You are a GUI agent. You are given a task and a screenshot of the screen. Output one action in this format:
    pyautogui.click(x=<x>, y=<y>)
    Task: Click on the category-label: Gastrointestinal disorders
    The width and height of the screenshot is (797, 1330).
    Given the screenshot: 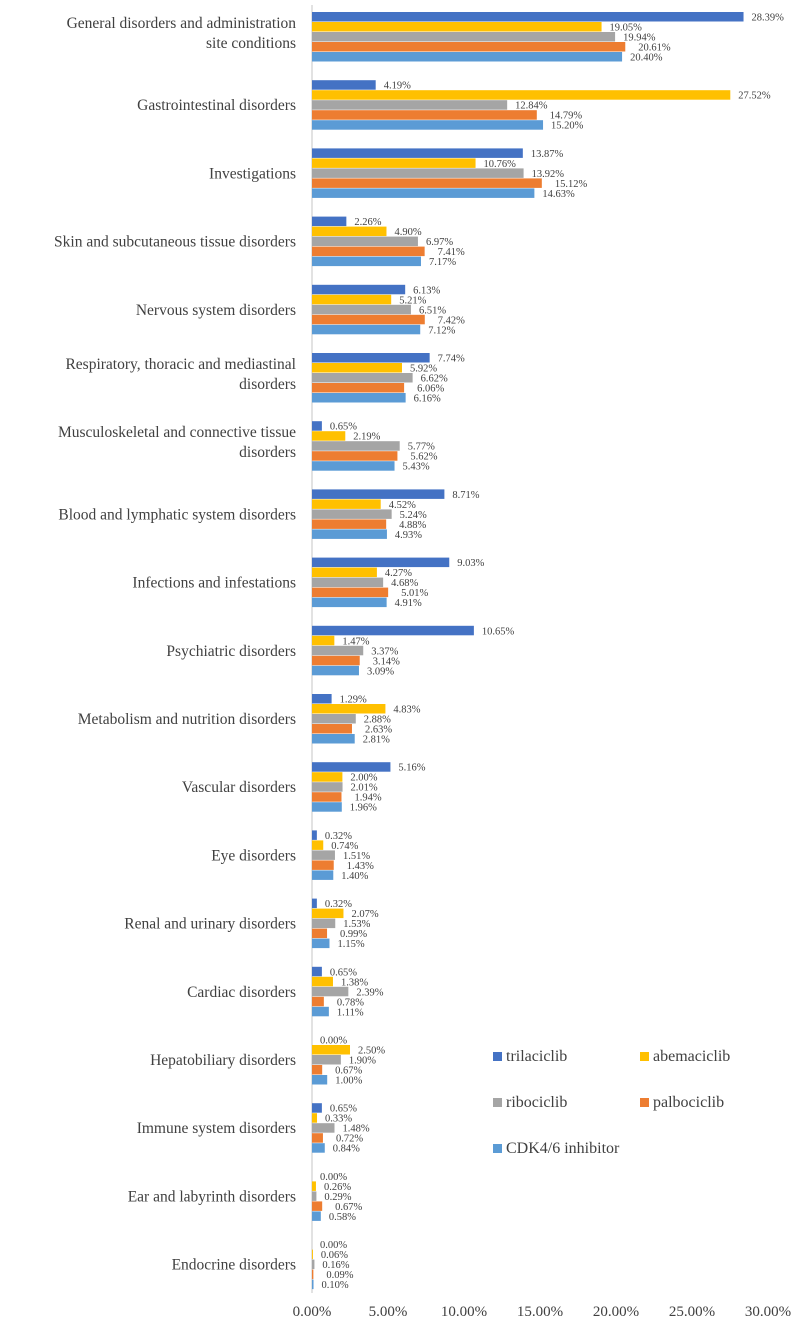 What is the action you would take?
    pyautogui.click(x=216, y=105)
    